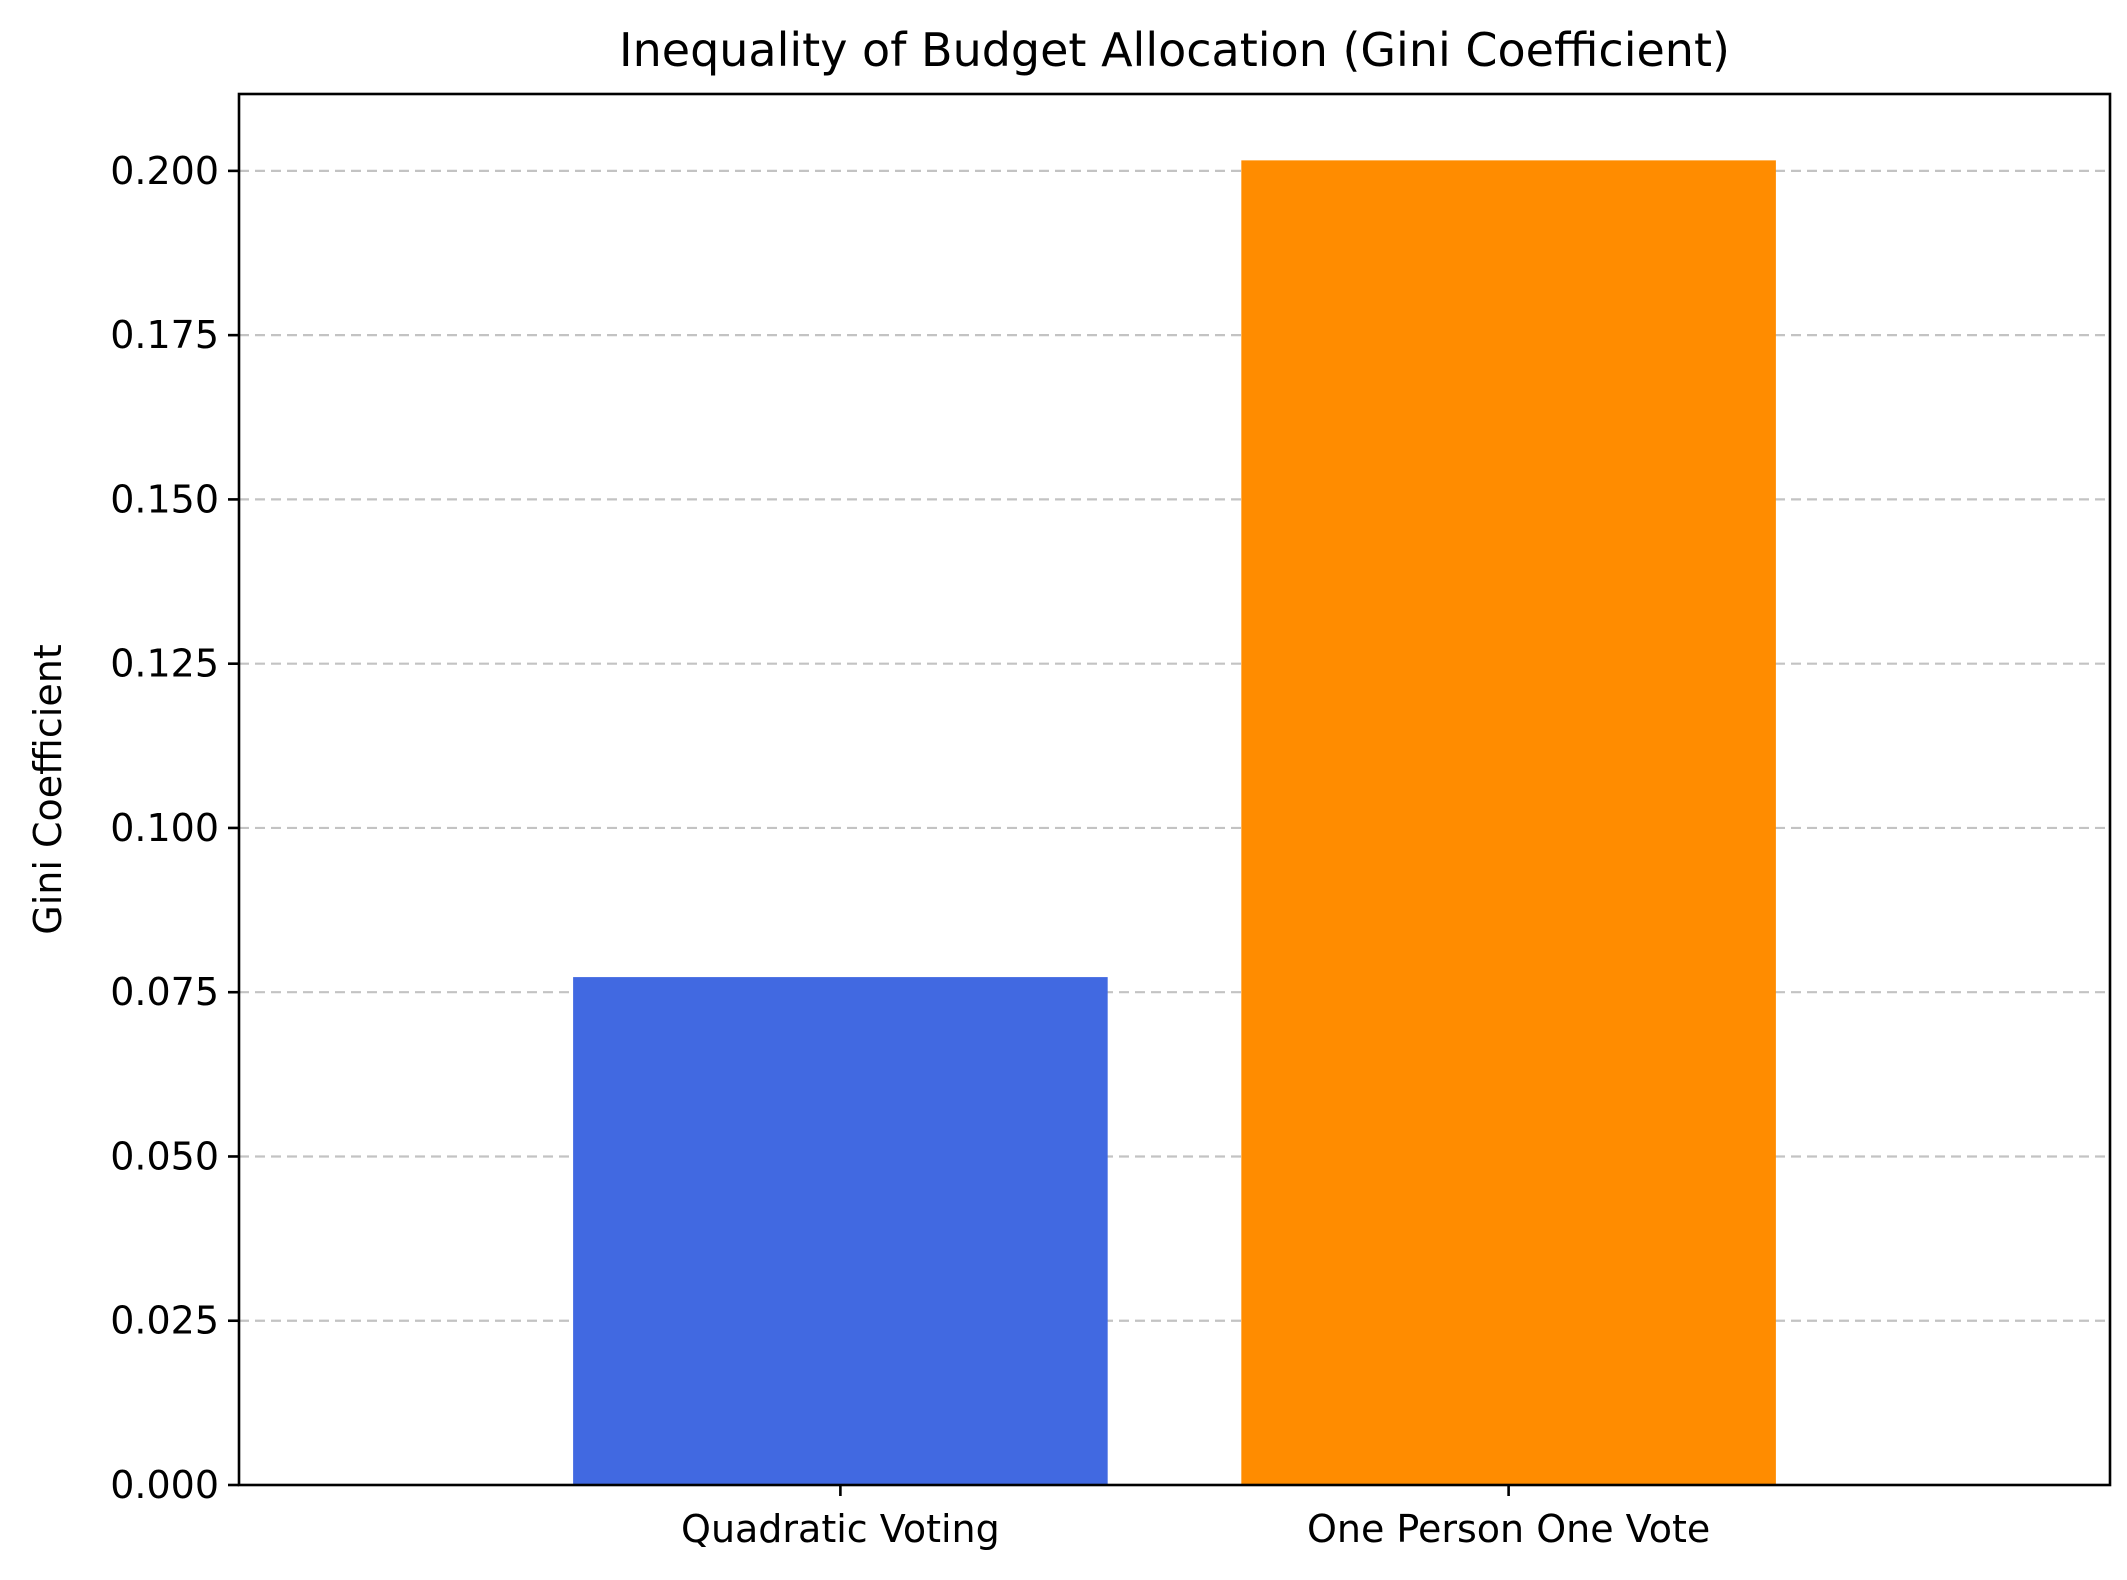 This screenshot has width=2127, height=1580. Describe the element at coordinates (1195, 1518) in the screenshot. I see `x-axis-ticks: Quadratic Voting One Person One Vote` at that location.